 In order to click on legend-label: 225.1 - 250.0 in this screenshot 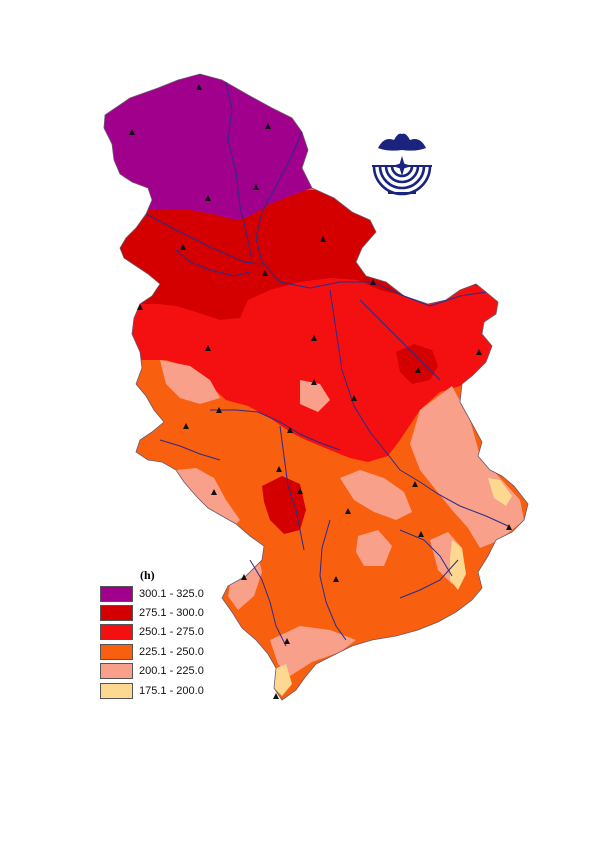, I will do `click(171, 651)`.